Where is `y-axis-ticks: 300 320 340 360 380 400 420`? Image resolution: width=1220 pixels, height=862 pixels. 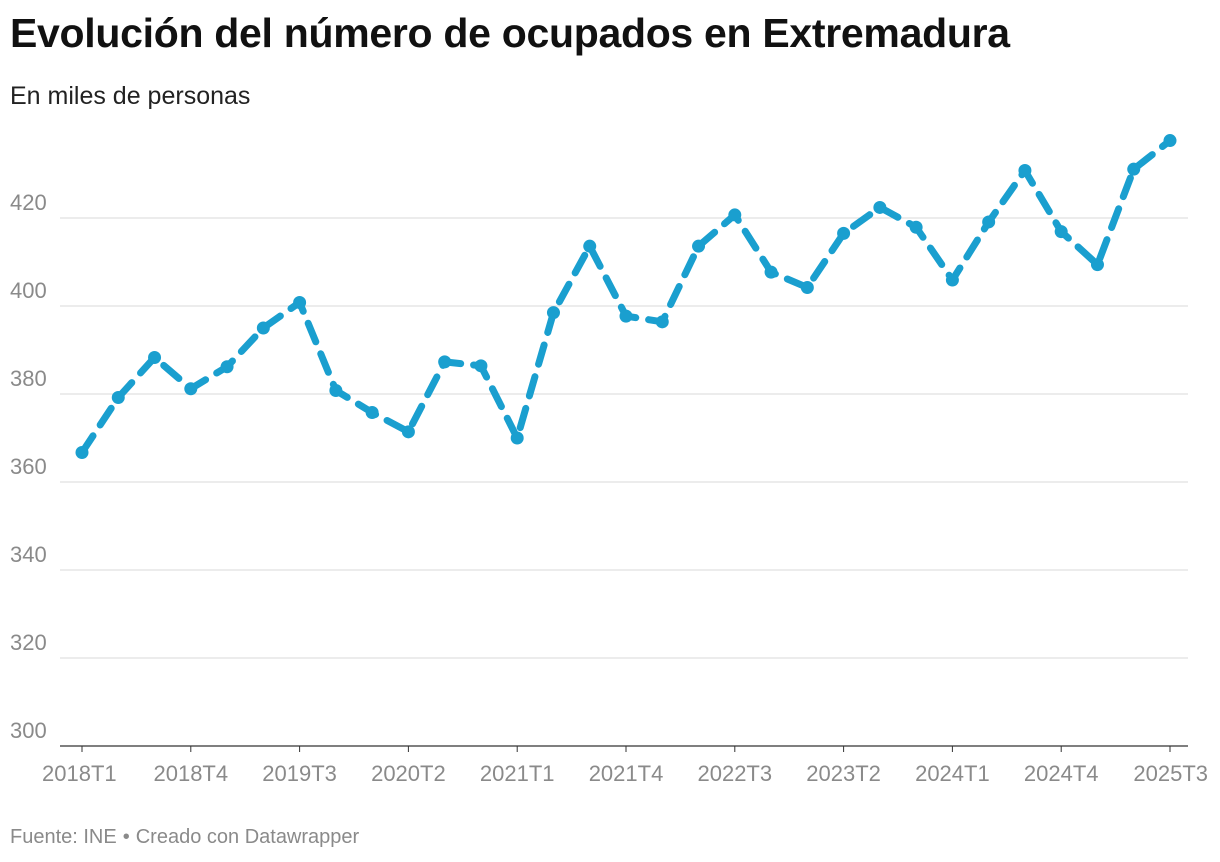
y-axis-ticks: 300 320 340 360 380 400 420 is located at coordinates (28, 466).